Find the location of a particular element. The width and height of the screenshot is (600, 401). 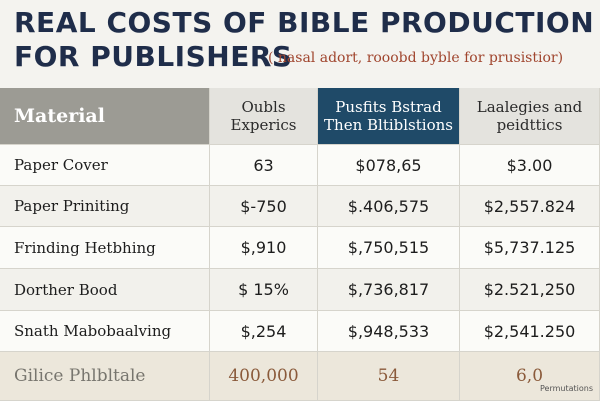

cell-text: Oubls is located at coordinates (263, 107).